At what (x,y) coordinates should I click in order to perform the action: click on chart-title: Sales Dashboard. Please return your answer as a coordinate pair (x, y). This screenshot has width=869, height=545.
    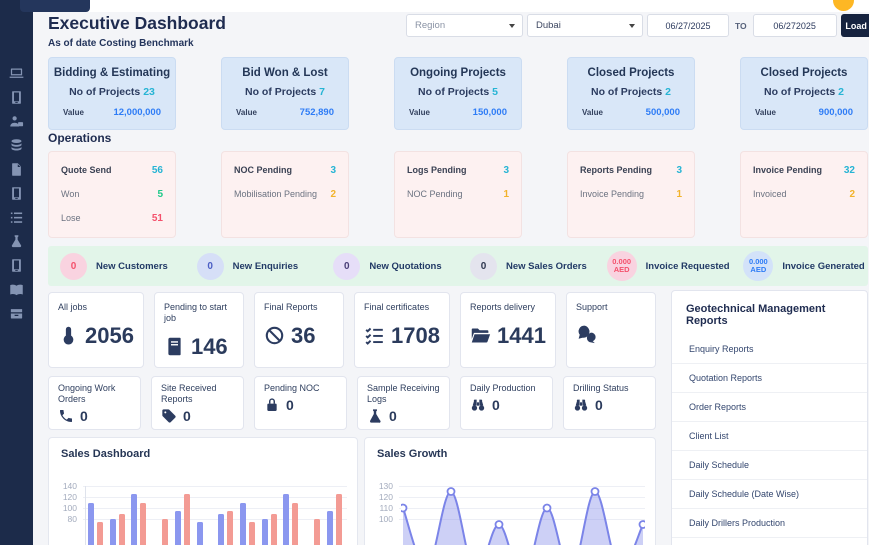
    Looking at the image, I should click on (106, 454).